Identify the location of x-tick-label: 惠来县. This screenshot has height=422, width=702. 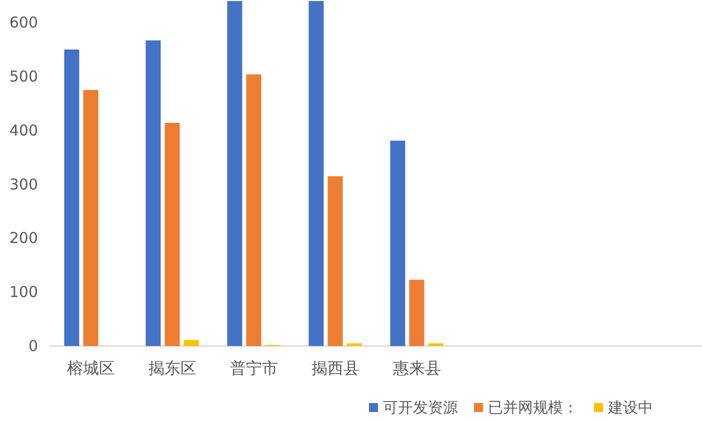
(416, 368).